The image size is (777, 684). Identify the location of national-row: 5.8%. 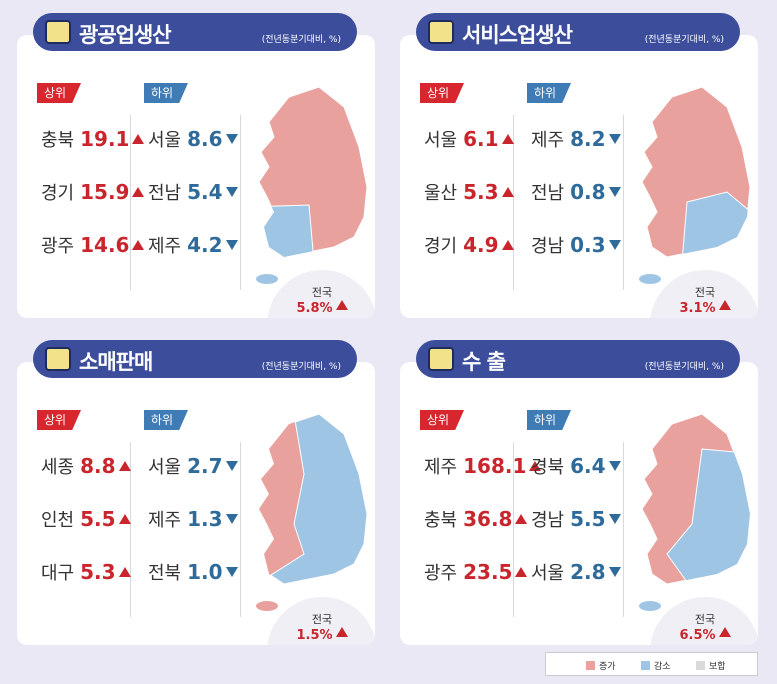
(321, 308).